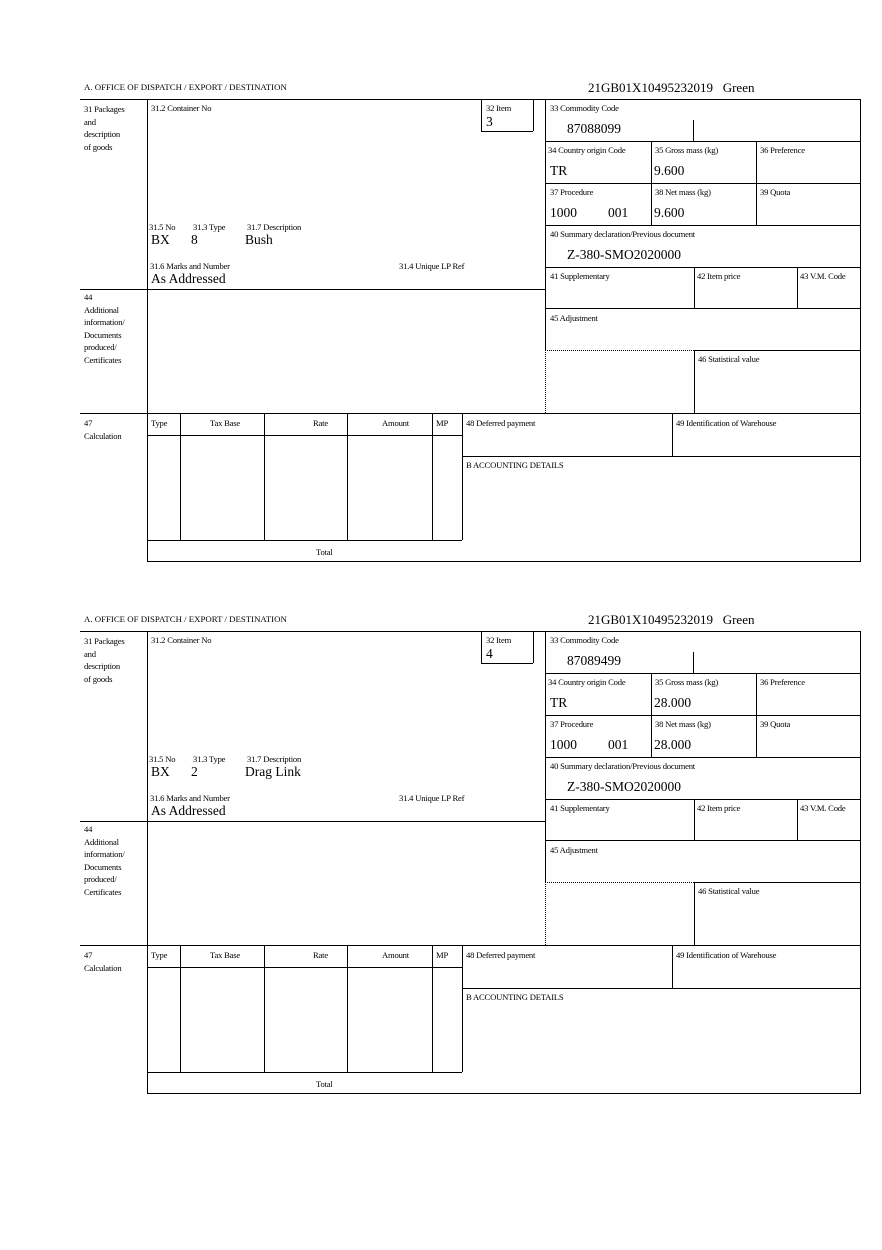  What do you see at coordinates (584, 108) in the screenshot?
I see `commodity-code-label: 33 Commodity Code` at bounding box center [584, 108].